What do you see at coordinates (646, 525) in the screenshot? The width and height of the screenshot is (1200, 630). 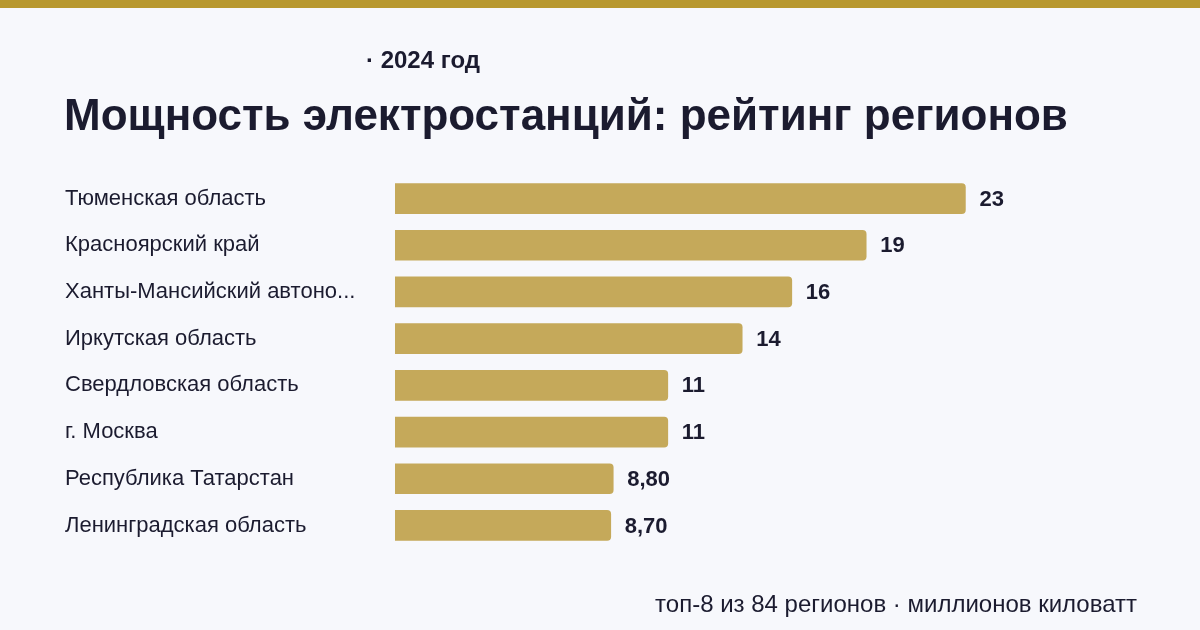 I see `data-label: 8,70` at bounding box center [646, 525].